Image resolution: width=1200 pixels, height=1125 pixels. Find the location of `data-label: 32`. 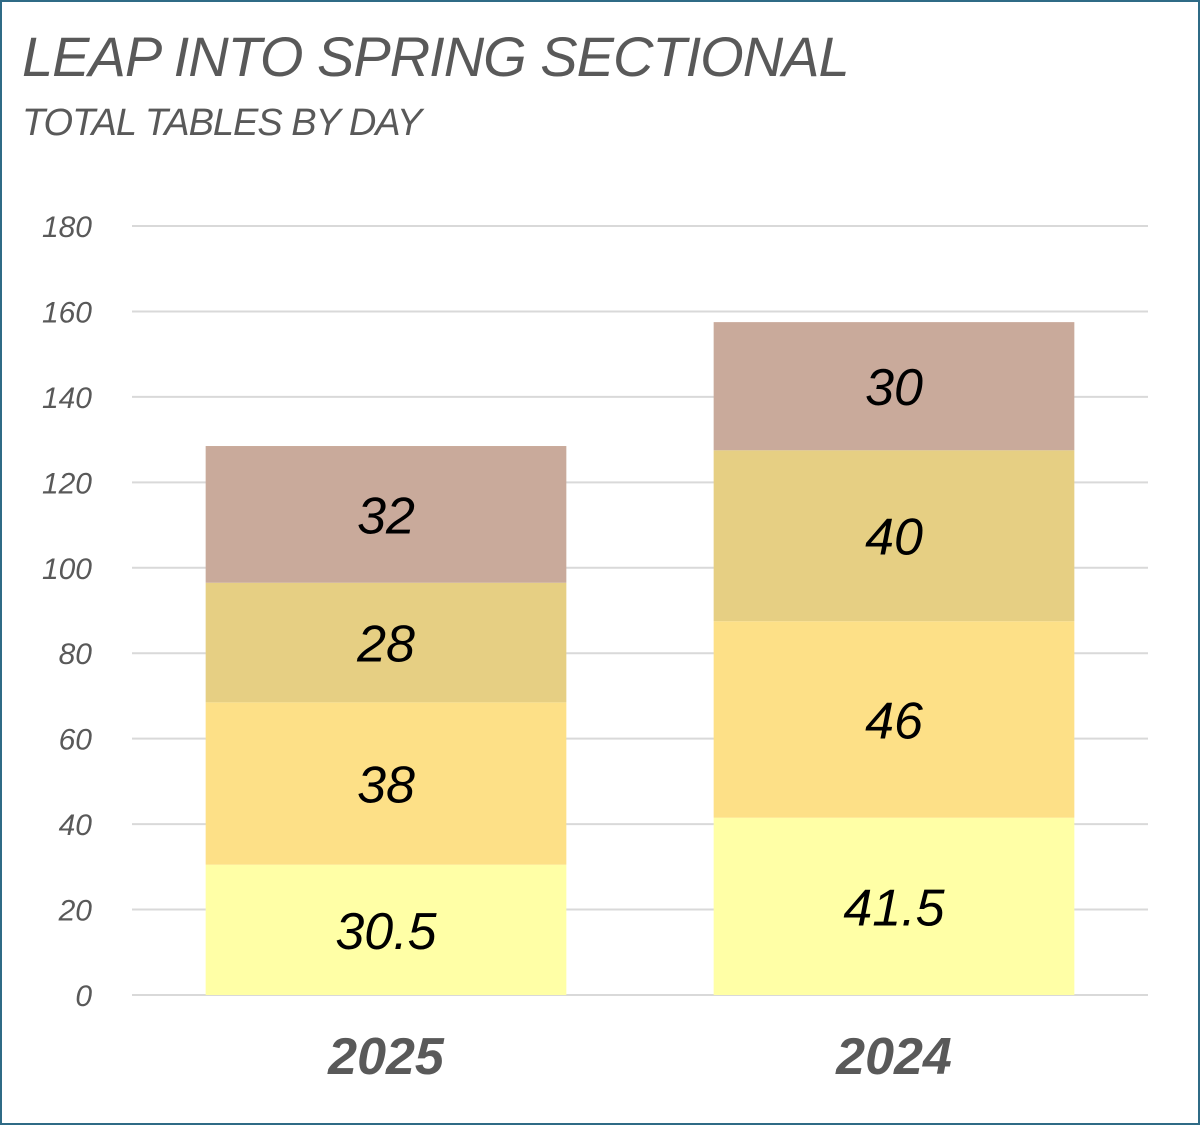

data-label: 32 is located at coordinates (386, 516).